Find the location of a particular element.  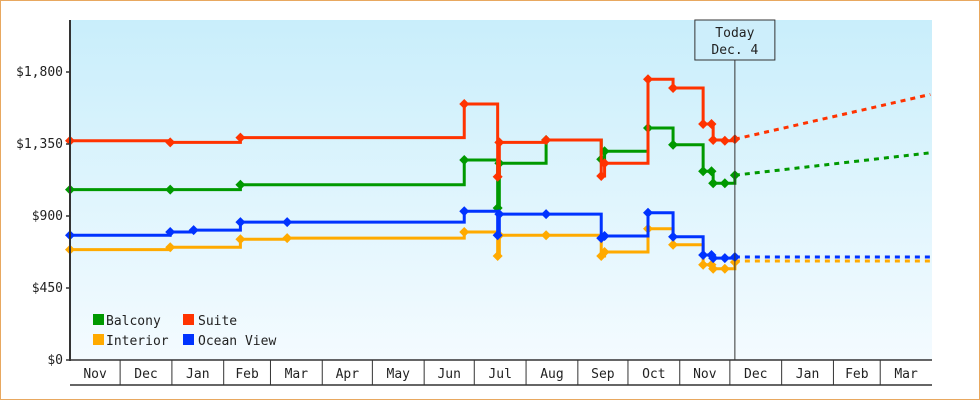

x-tick-label: Apr is located at coordinates (348, 374).